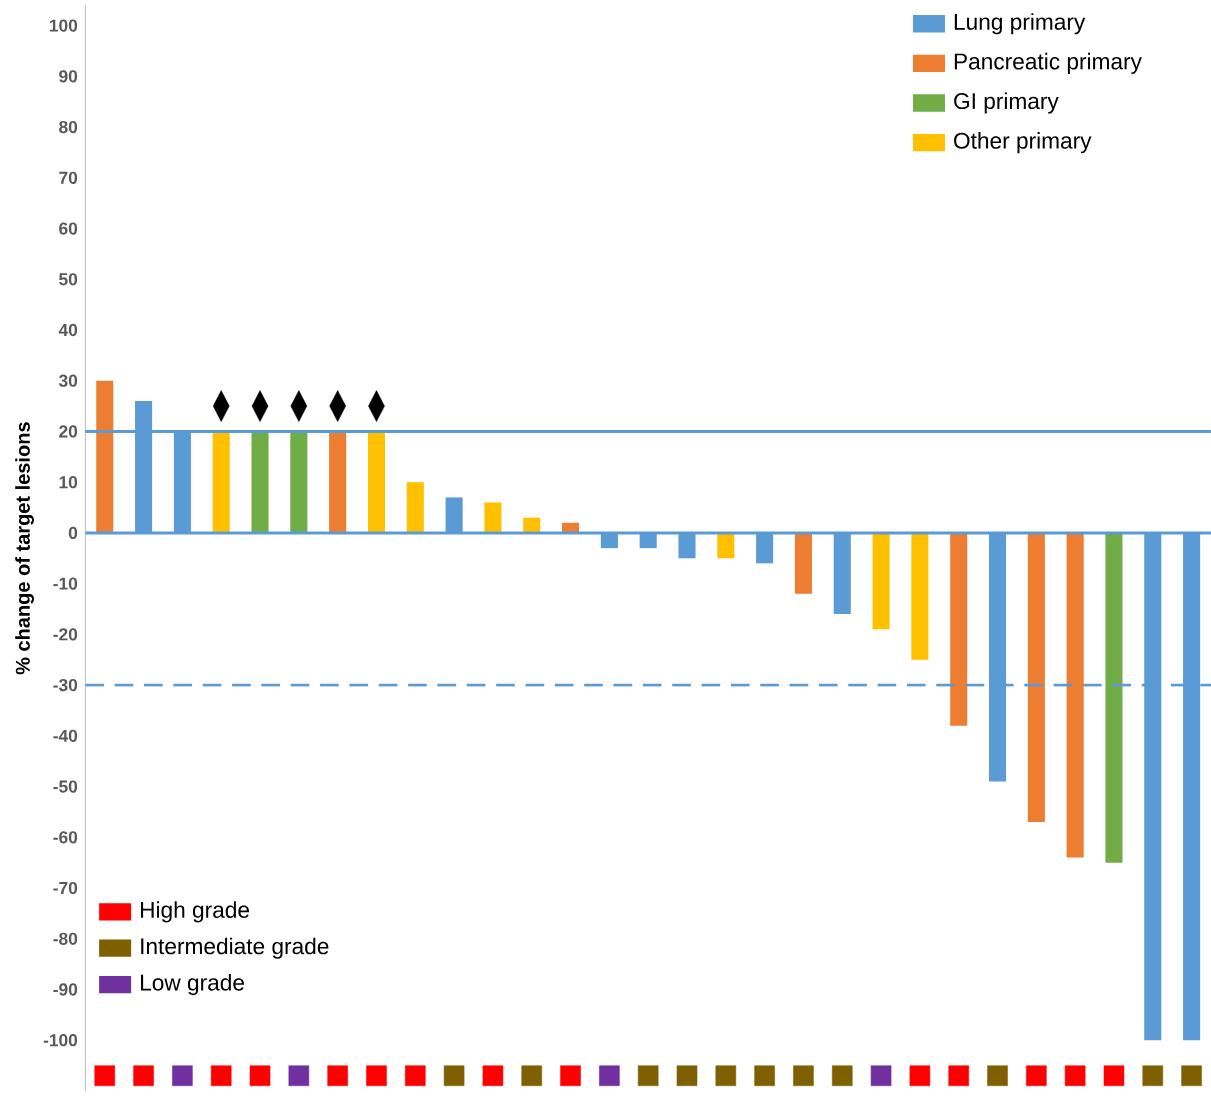 This screenshot has height=1104, width=1211. Describe the element at coordinates (68, 127) in the screenshot. I see `y-tick-label: 80` at that location.